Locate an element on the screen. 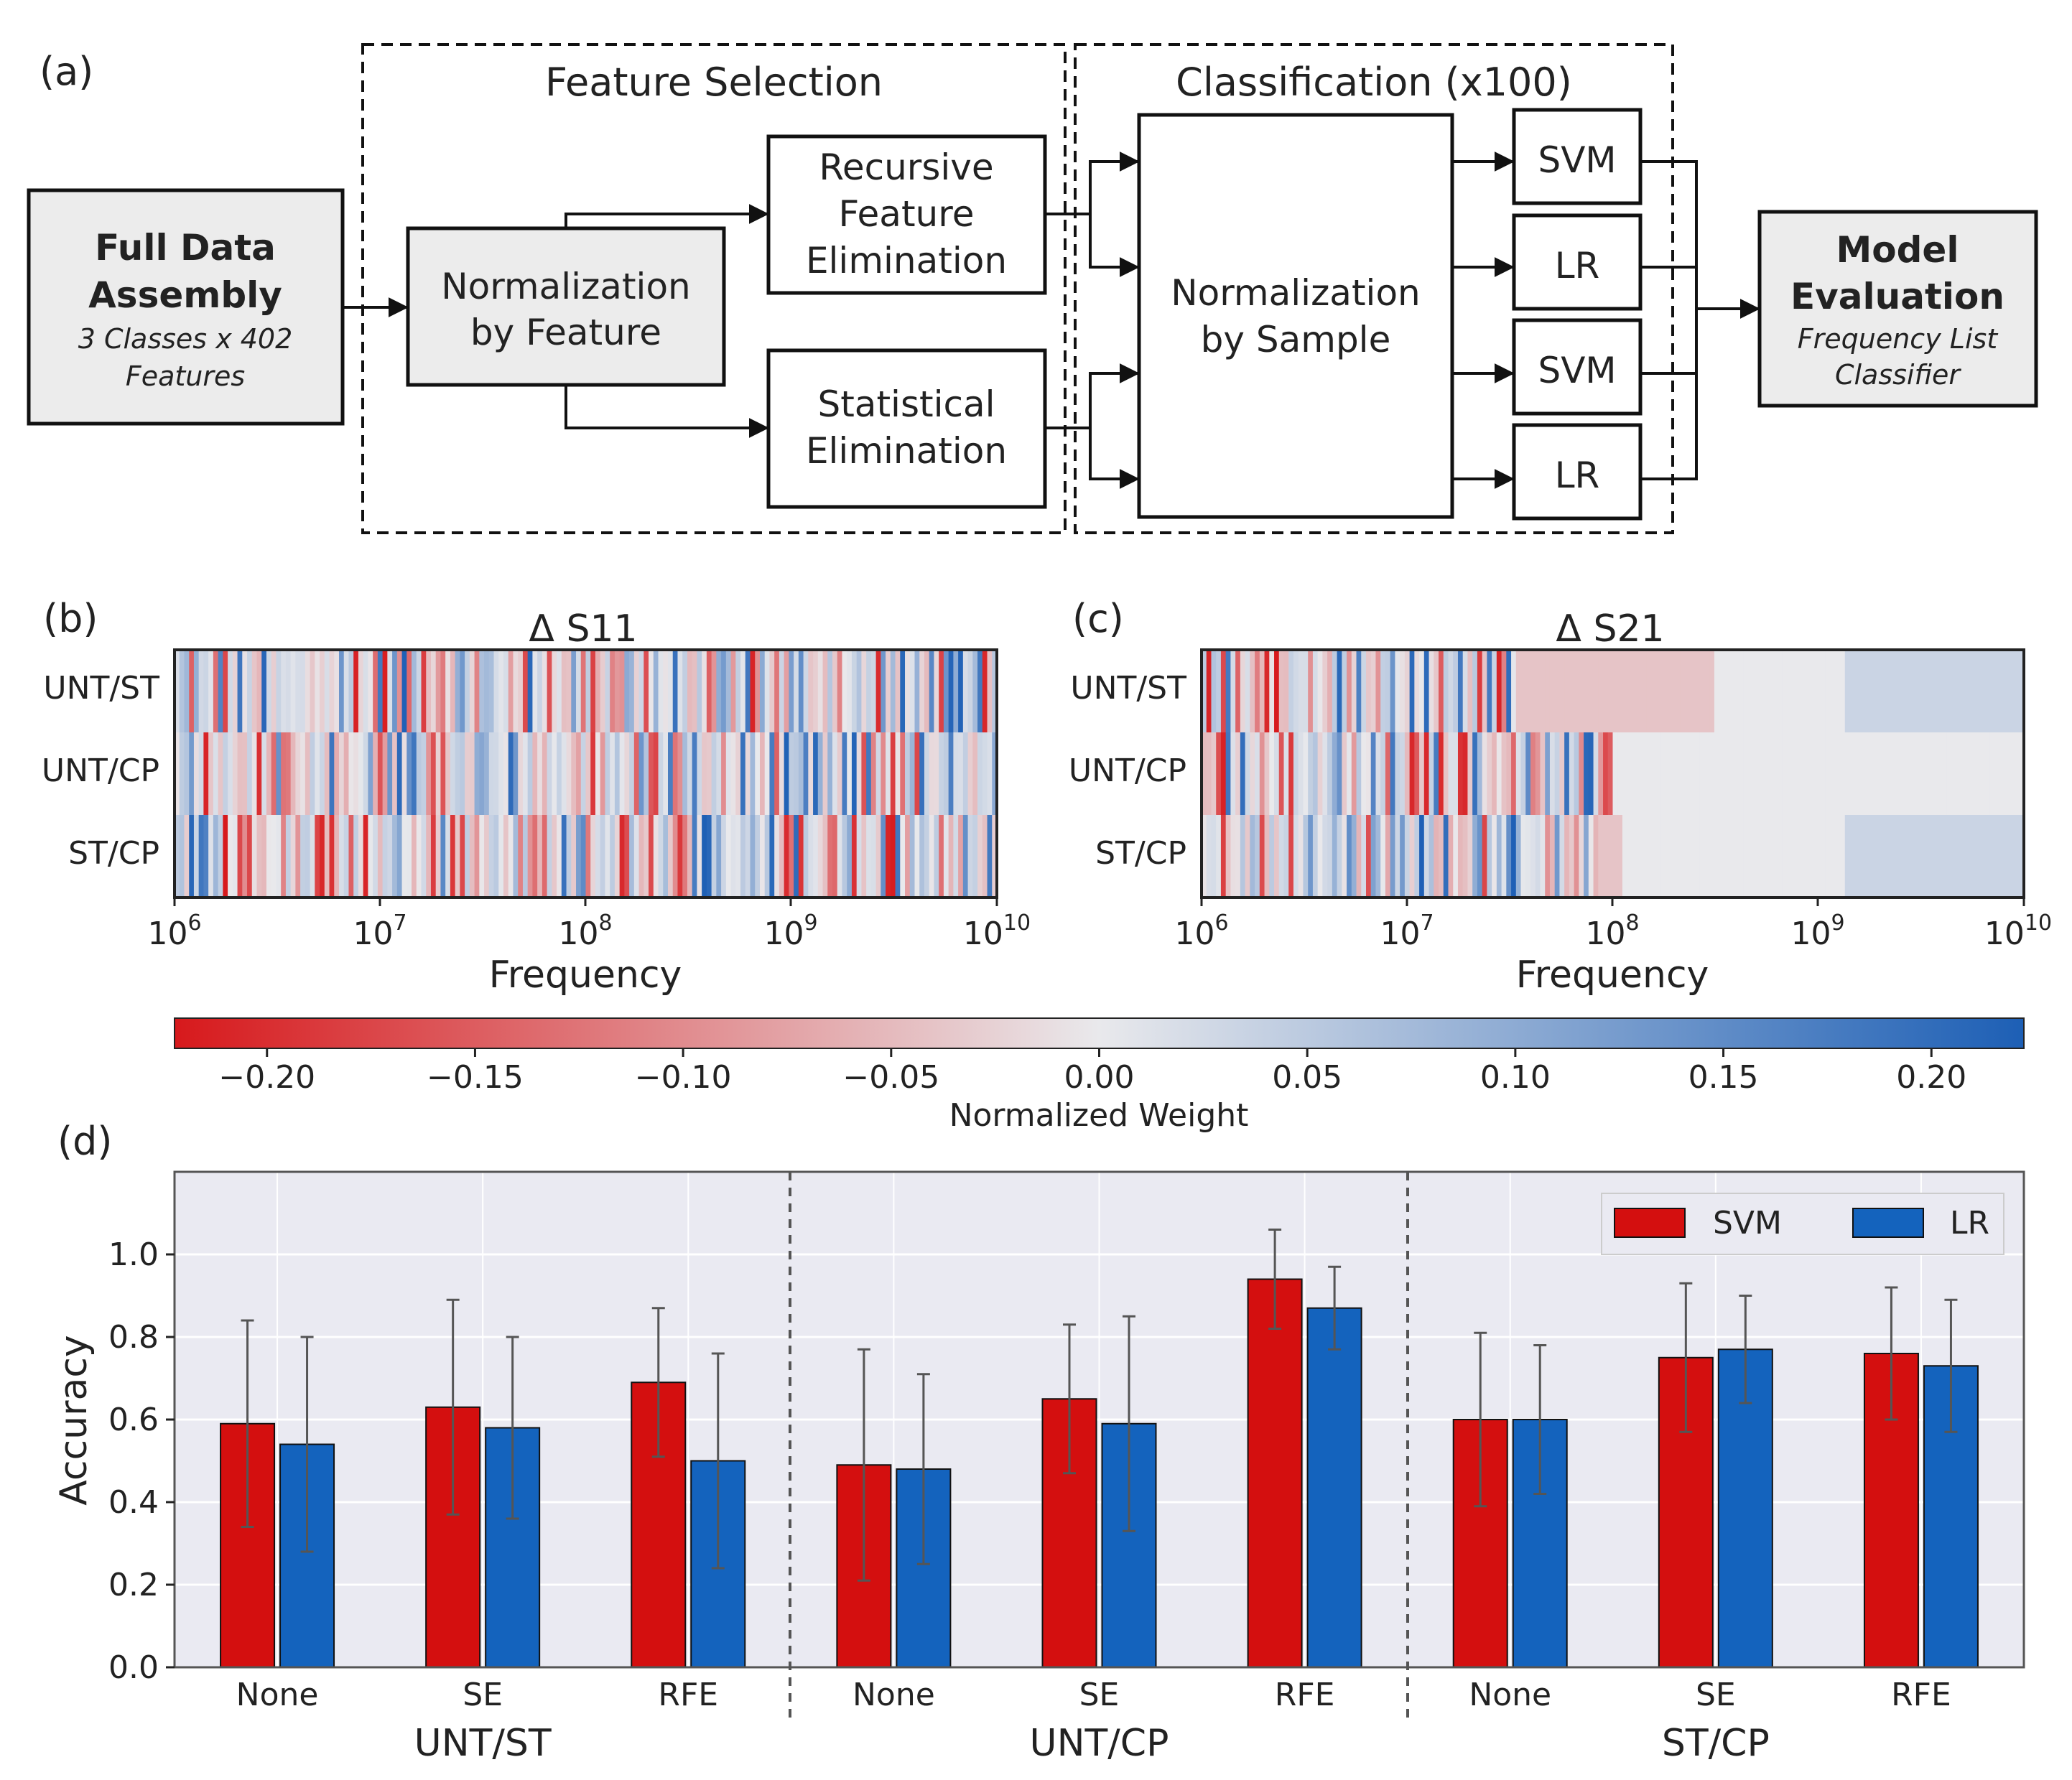 The height and width of the screenshot is (1780, 2072). norm-sample-2: by Sample is located at coordinates (1296, 339).